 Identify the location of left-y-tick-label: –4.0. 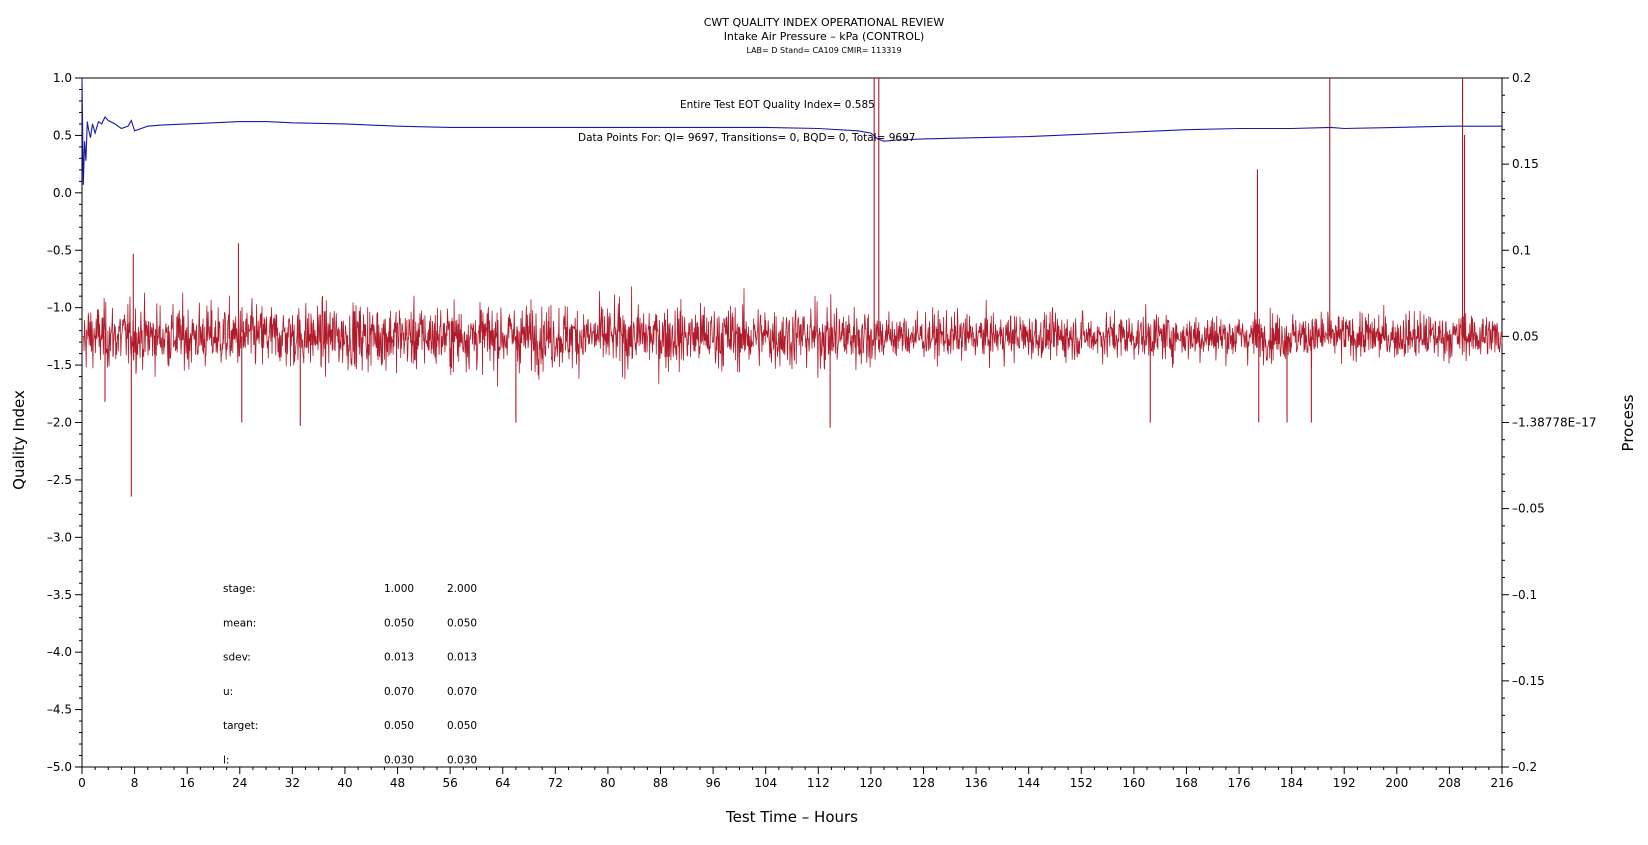
(59, 652).